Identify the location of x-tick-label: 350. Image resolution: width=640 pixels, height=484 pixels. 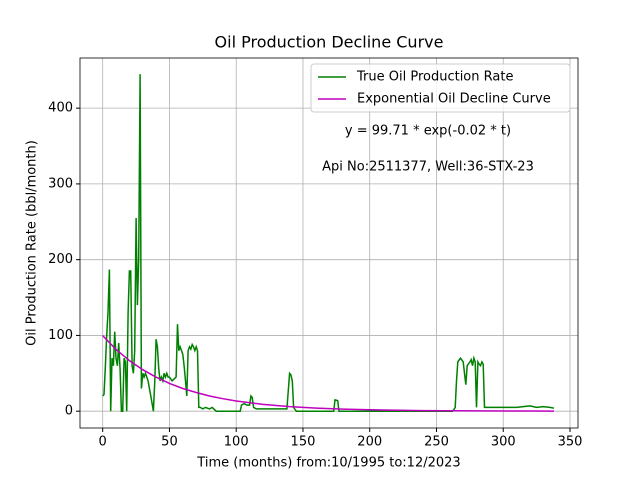
(570, 442).